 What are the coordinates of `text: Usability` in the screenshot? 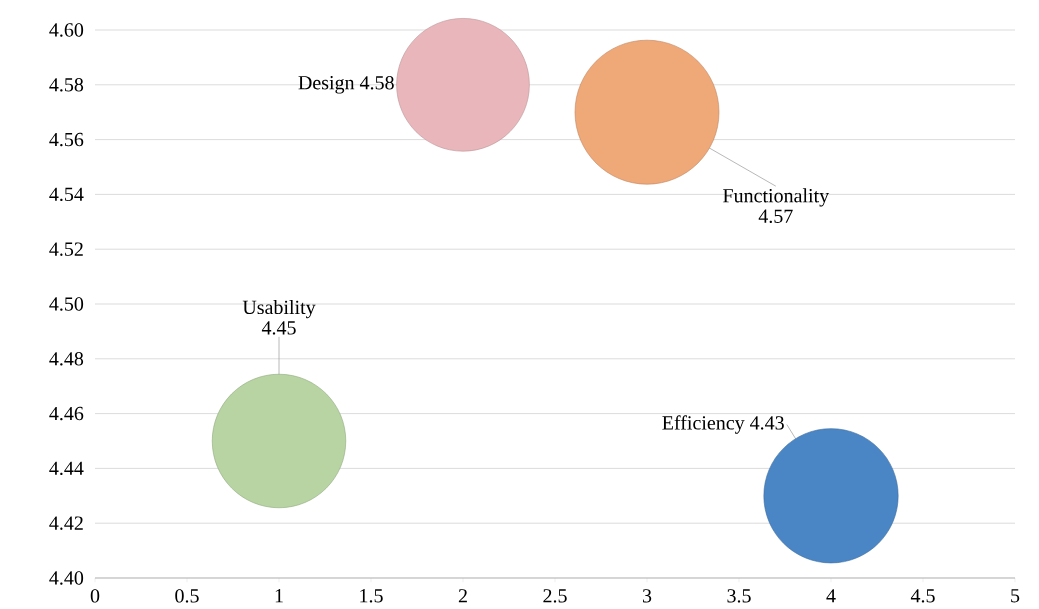 It's located at (279, 309).